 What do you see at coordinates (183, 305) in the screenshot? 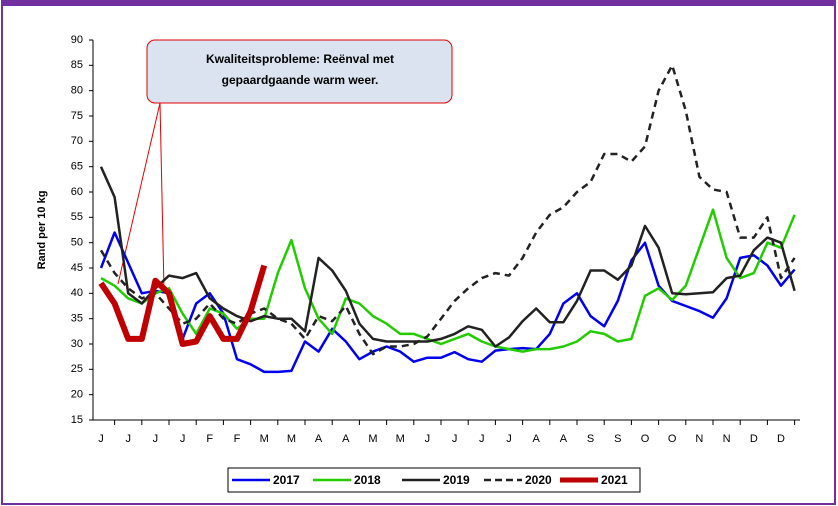
I see `series-line` at bounding box center [183, 305].